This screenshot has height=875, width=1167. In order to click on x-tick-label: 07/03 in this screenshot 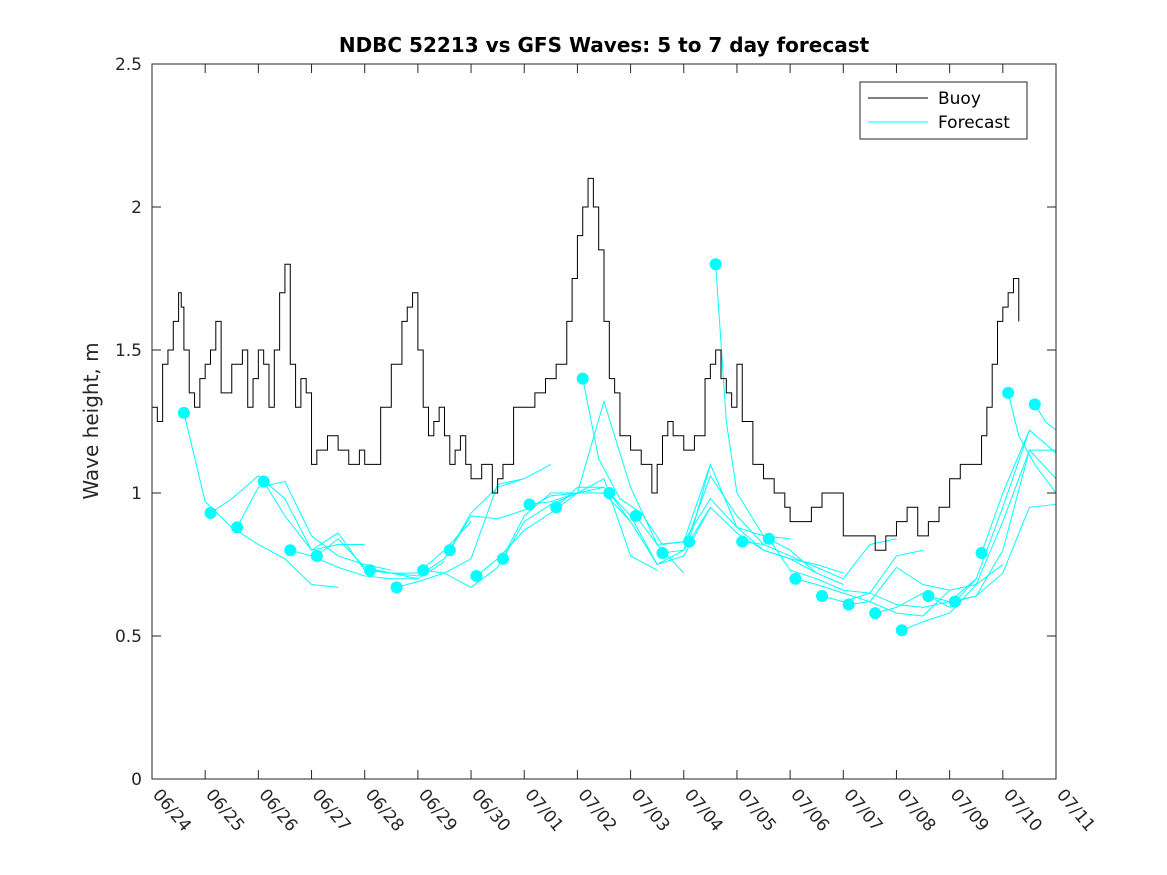, I will do `click(650, 810)`.